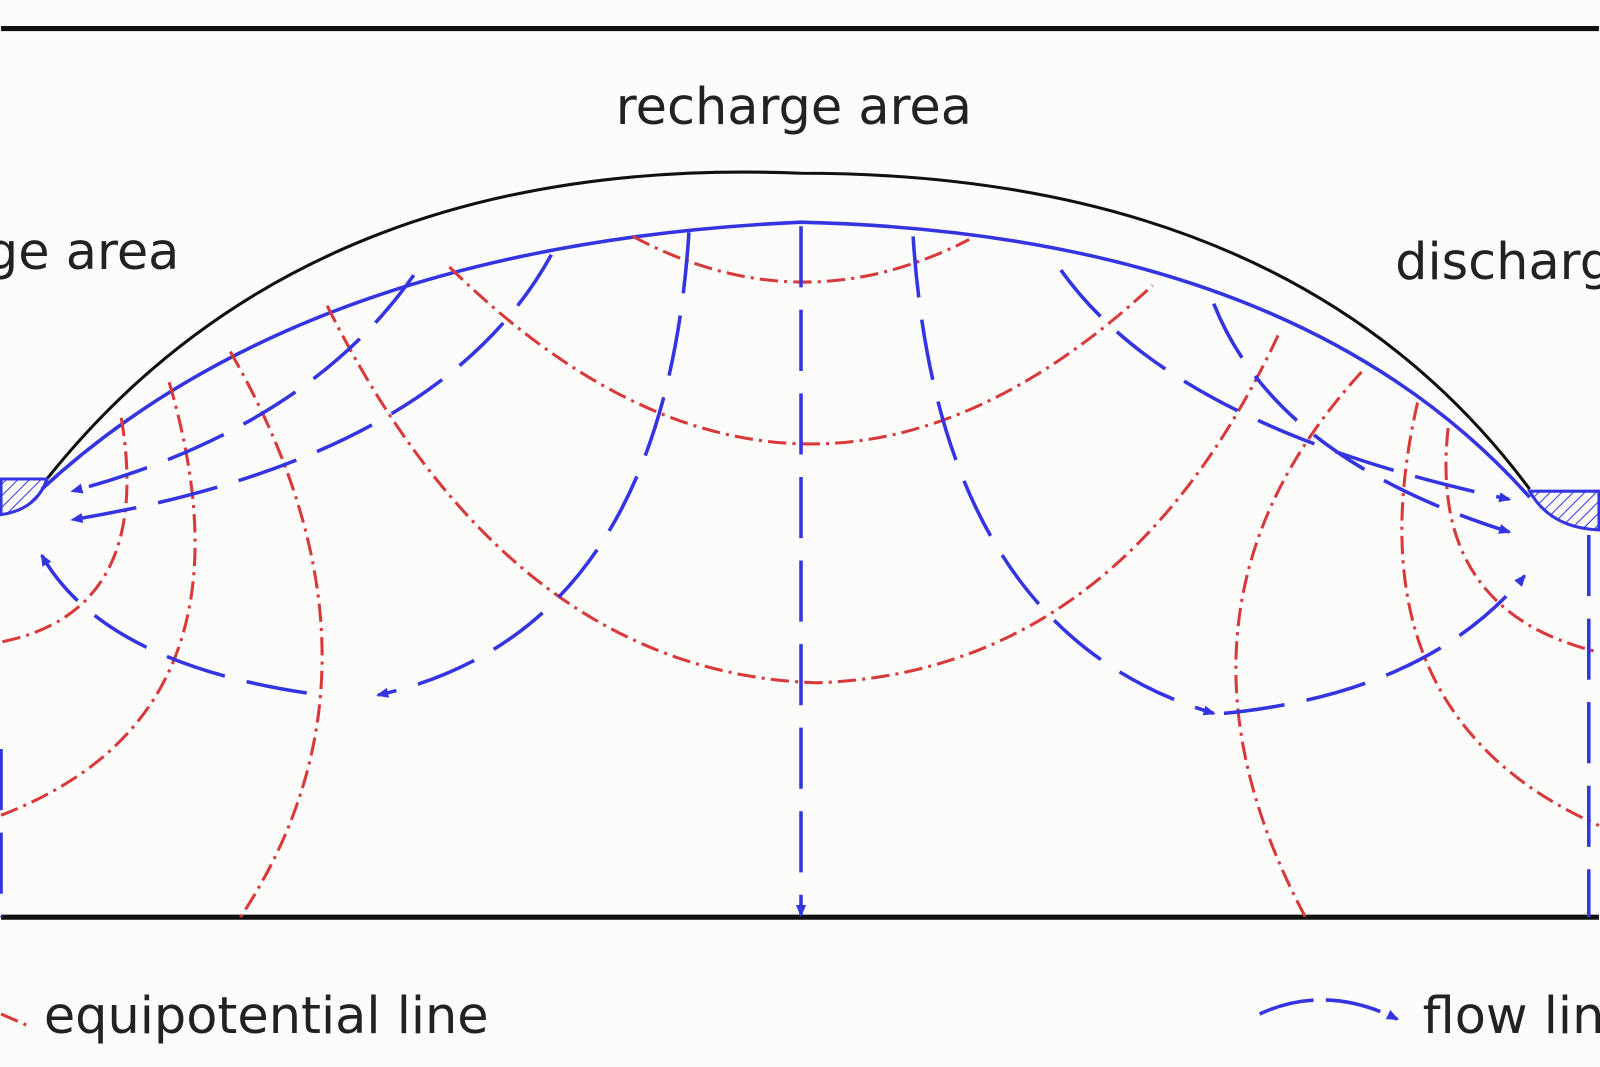 The width and height of the screenshot is (1600, 1067). I want to click on recharge-label: recharge area, so click(794, 107).